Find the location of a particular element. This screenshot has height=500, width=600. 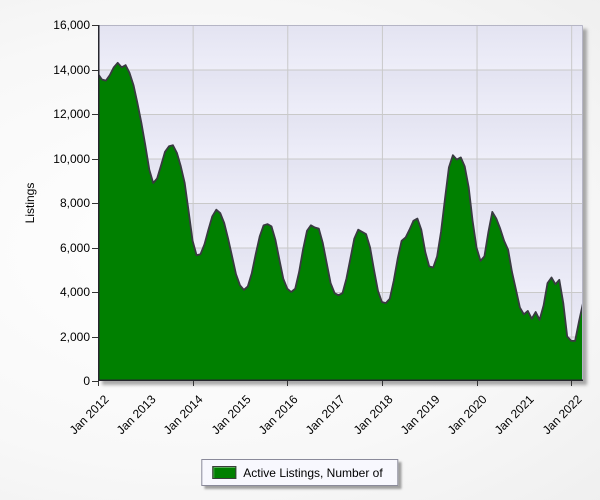

x-tick-label: Jan 2020 is located at coordinates (467, 415).